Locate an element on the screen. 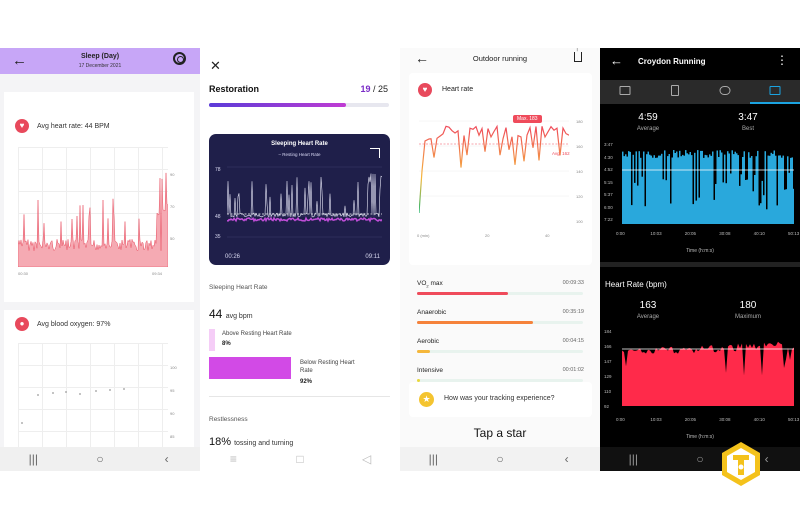 This screenshot has width=800, height=520. xtick: 10:03 is located at coordinates (656, 419).